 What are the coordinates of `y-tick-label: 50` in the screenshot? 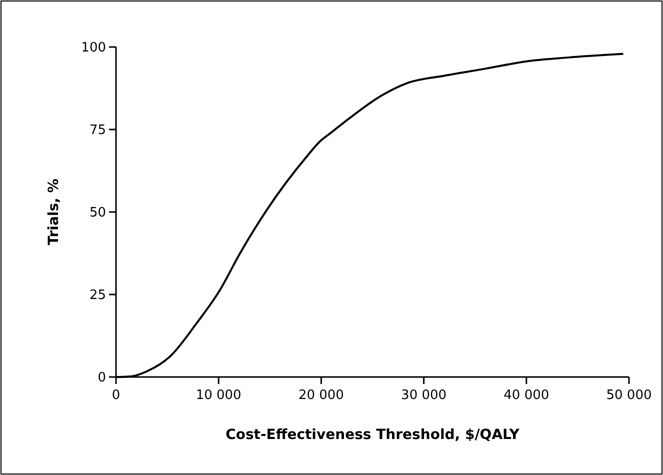 It's located at (97, 213).